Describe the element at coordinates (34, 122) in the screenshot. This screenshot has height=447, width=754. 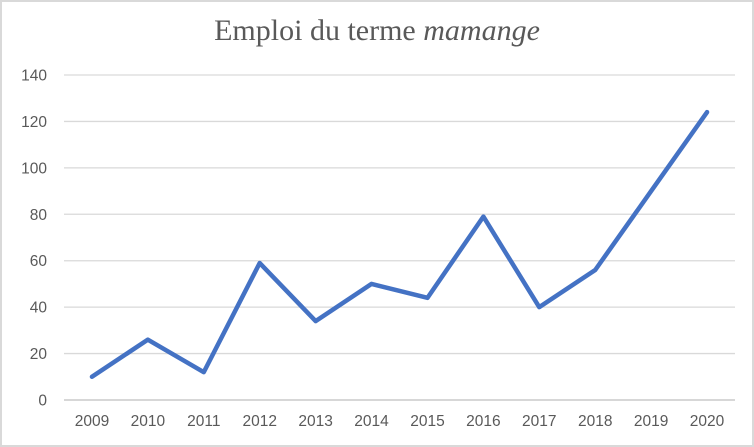
I see `y-tick-label-120: 120` at that location.